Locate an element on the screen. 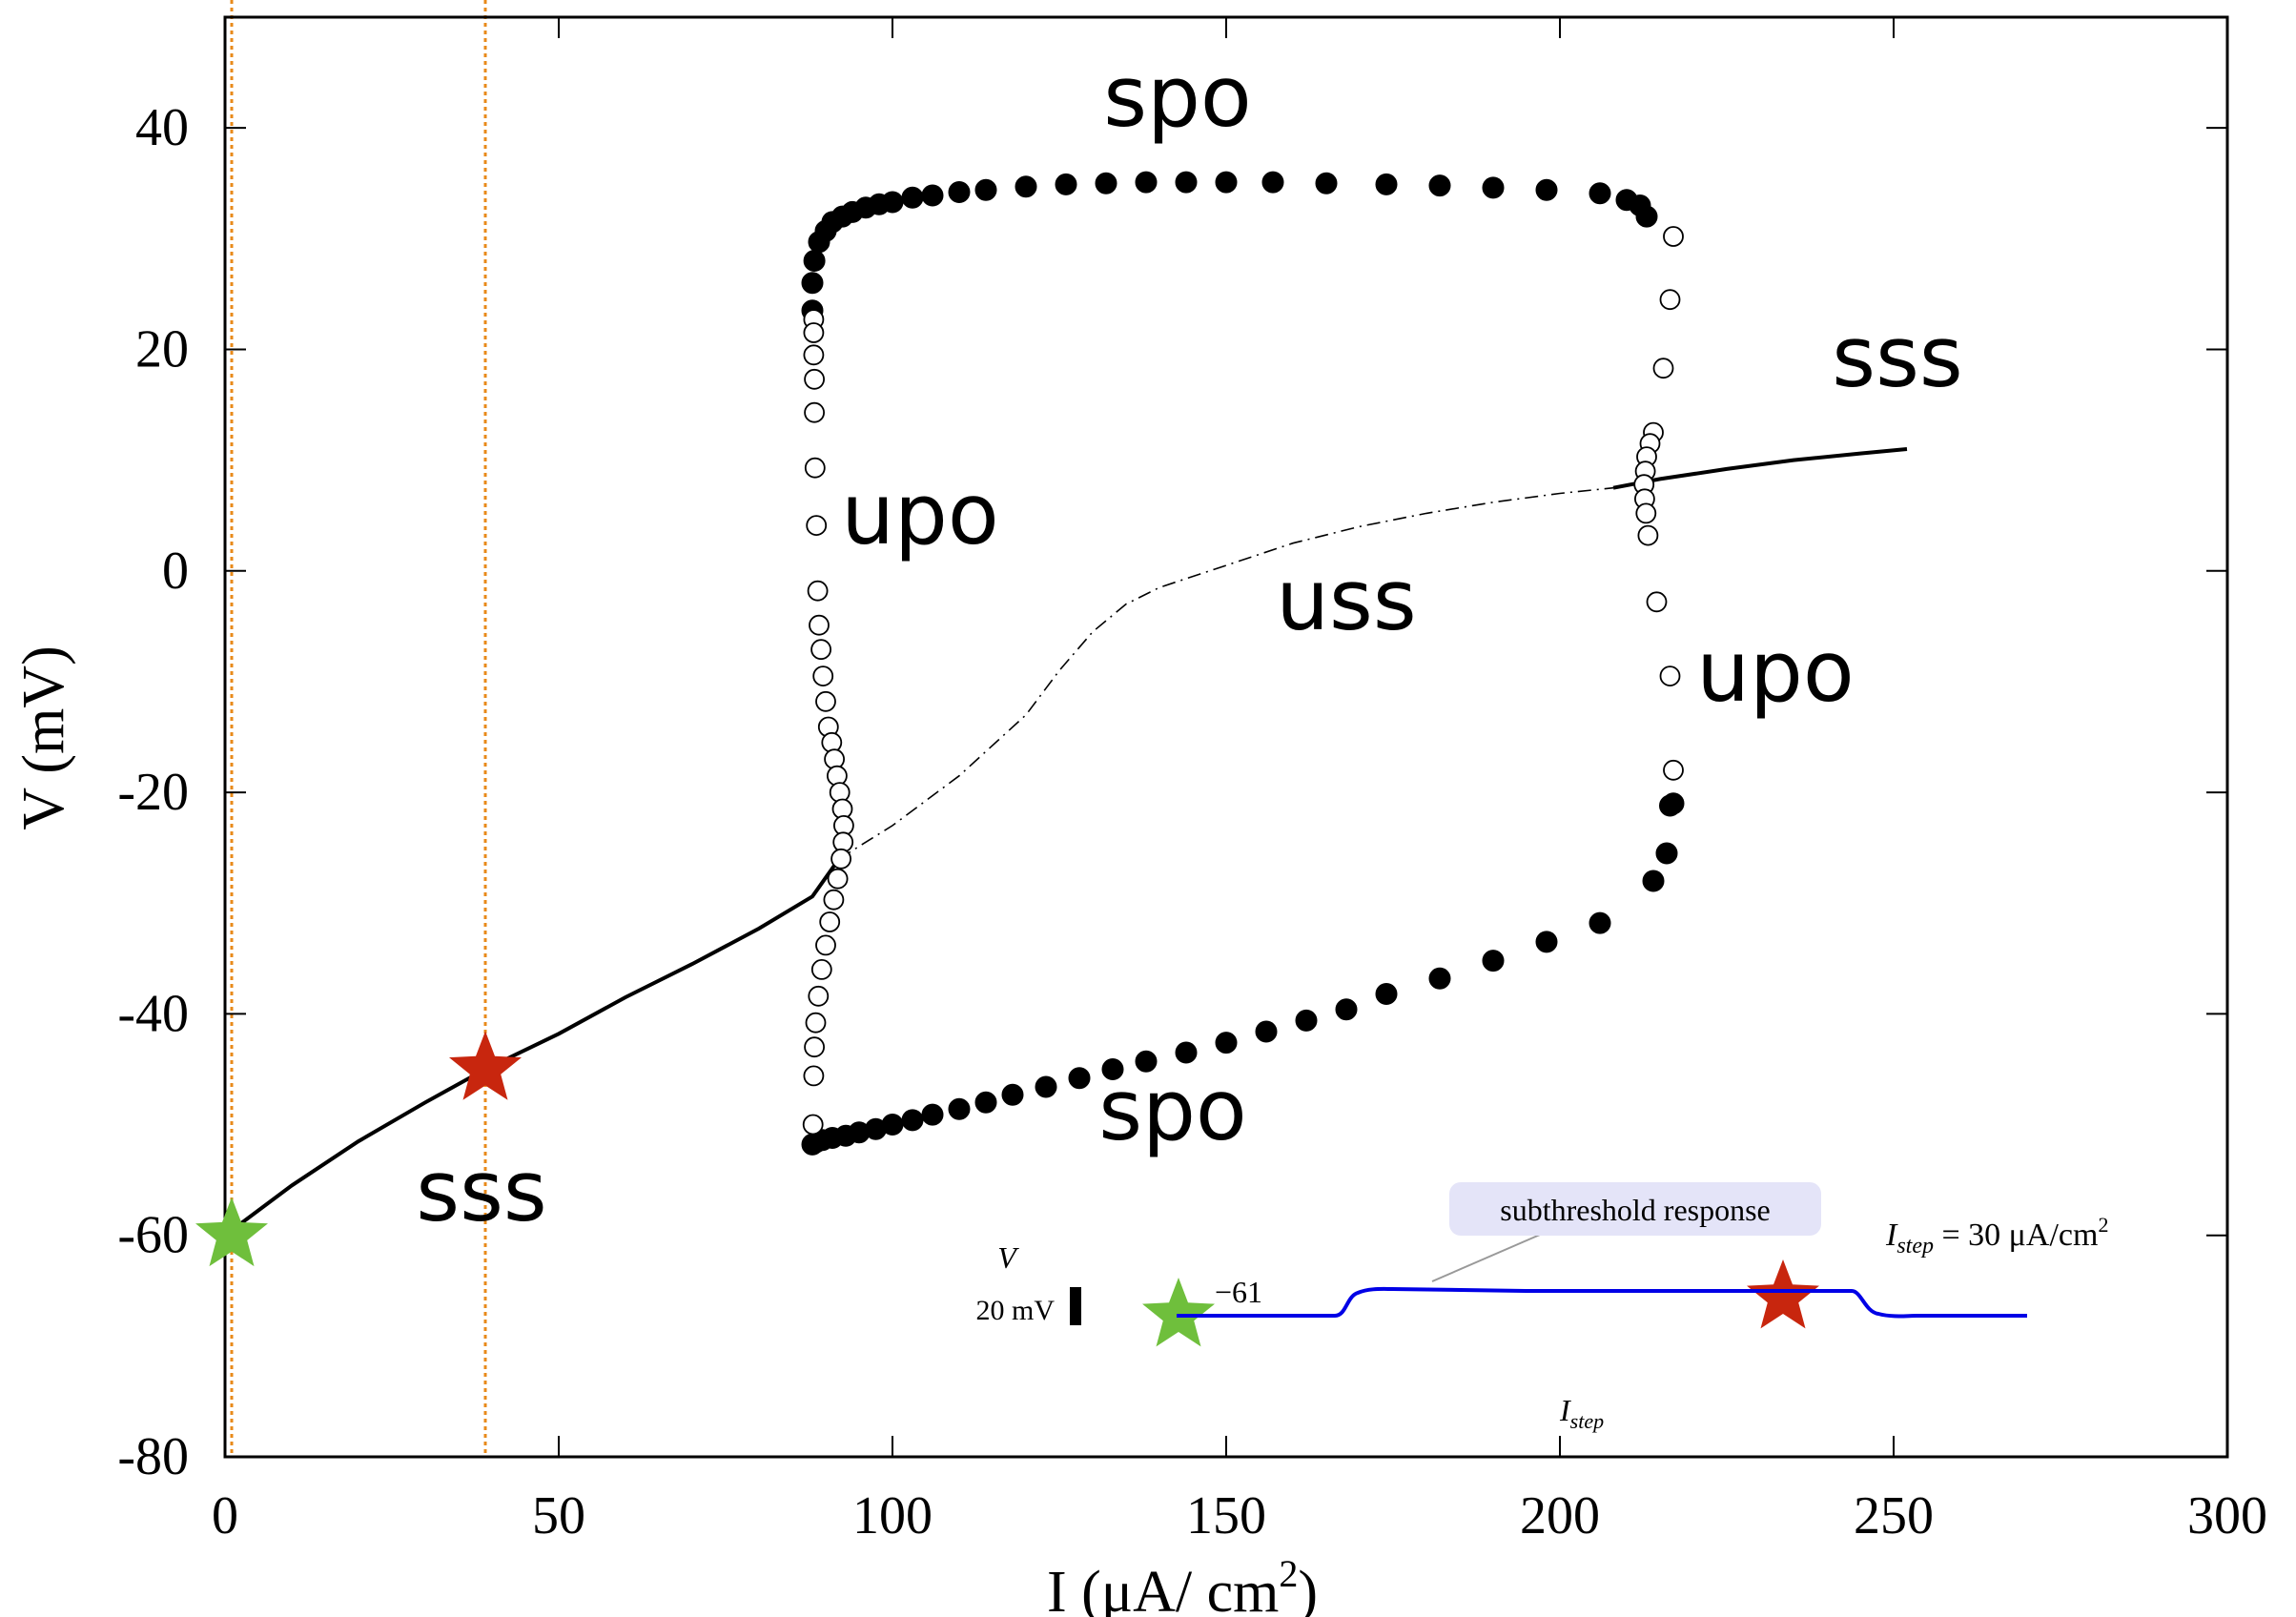  stable-steady-state-line is located at coordinates (532, 1047).